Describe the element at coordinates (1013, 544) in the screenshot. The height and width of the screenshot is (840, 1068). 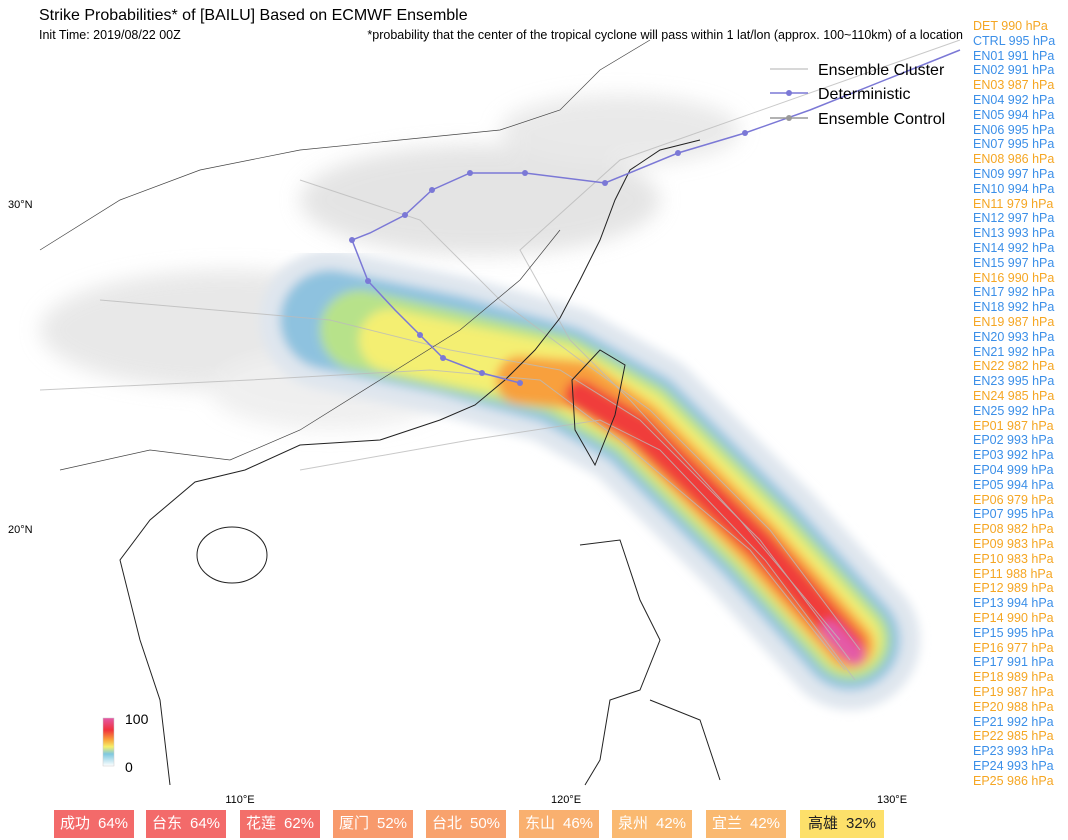
I see `member-pressure: EP09 983 hPa` at that location.